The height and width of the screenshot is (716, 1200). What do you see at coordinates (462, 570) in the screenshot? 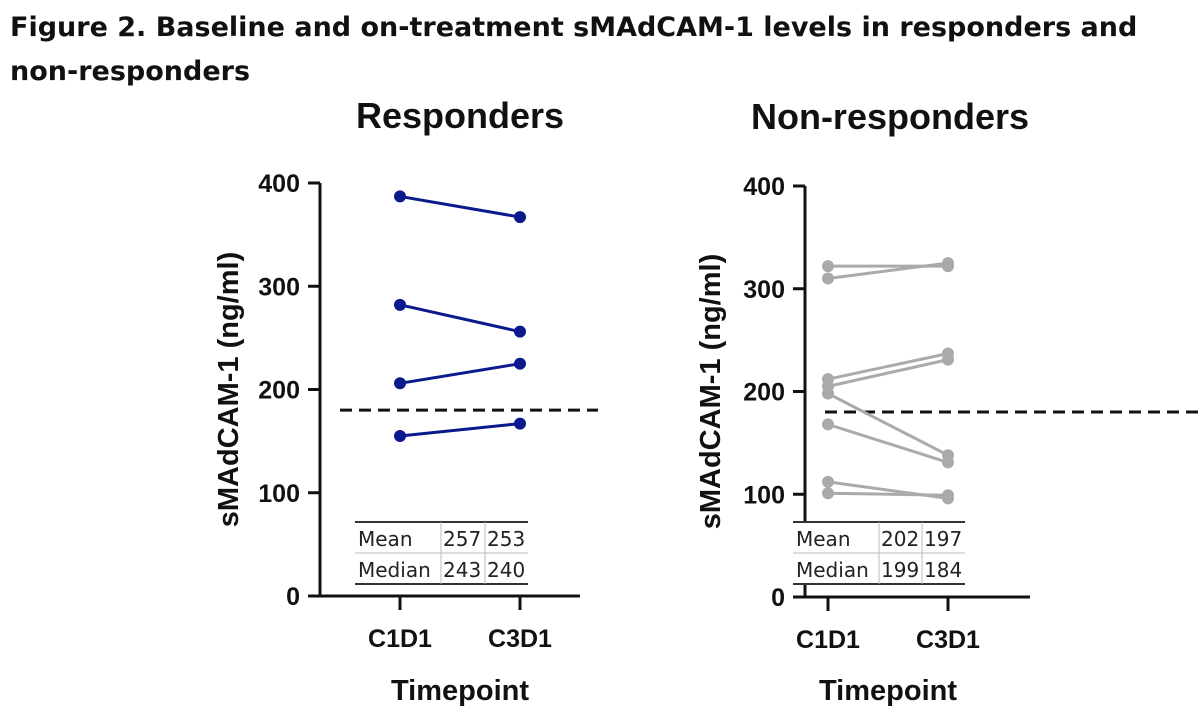
I see `stats-value: 243` at bounding box center [462, 570].